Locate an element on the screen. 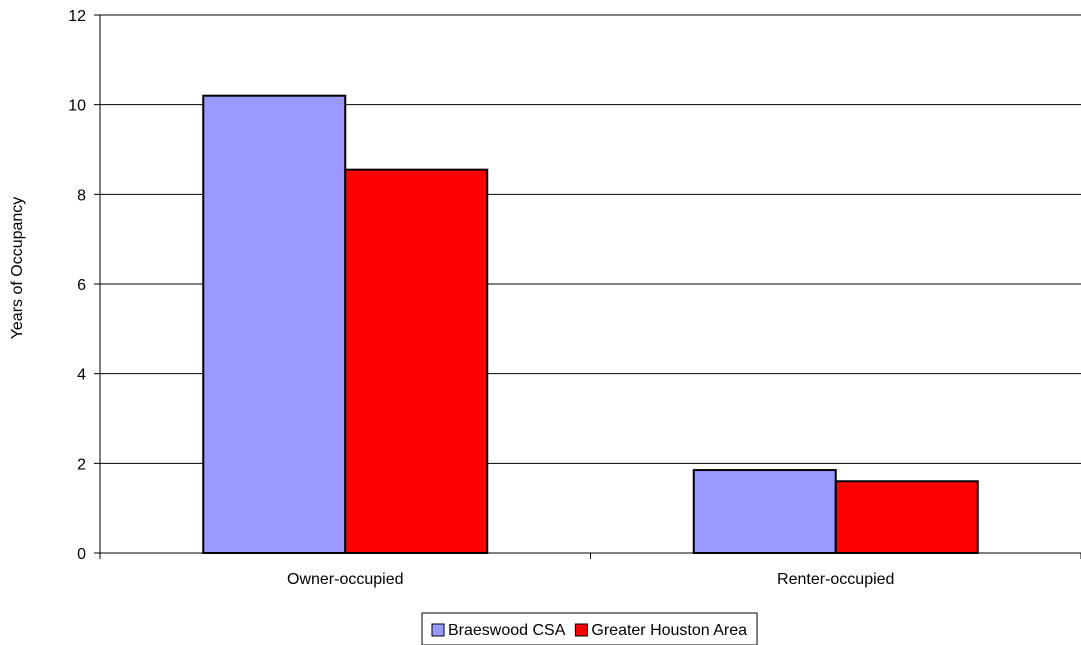  bar-braeswood-csa-renter-occupied is located at coordinates (764, 511).